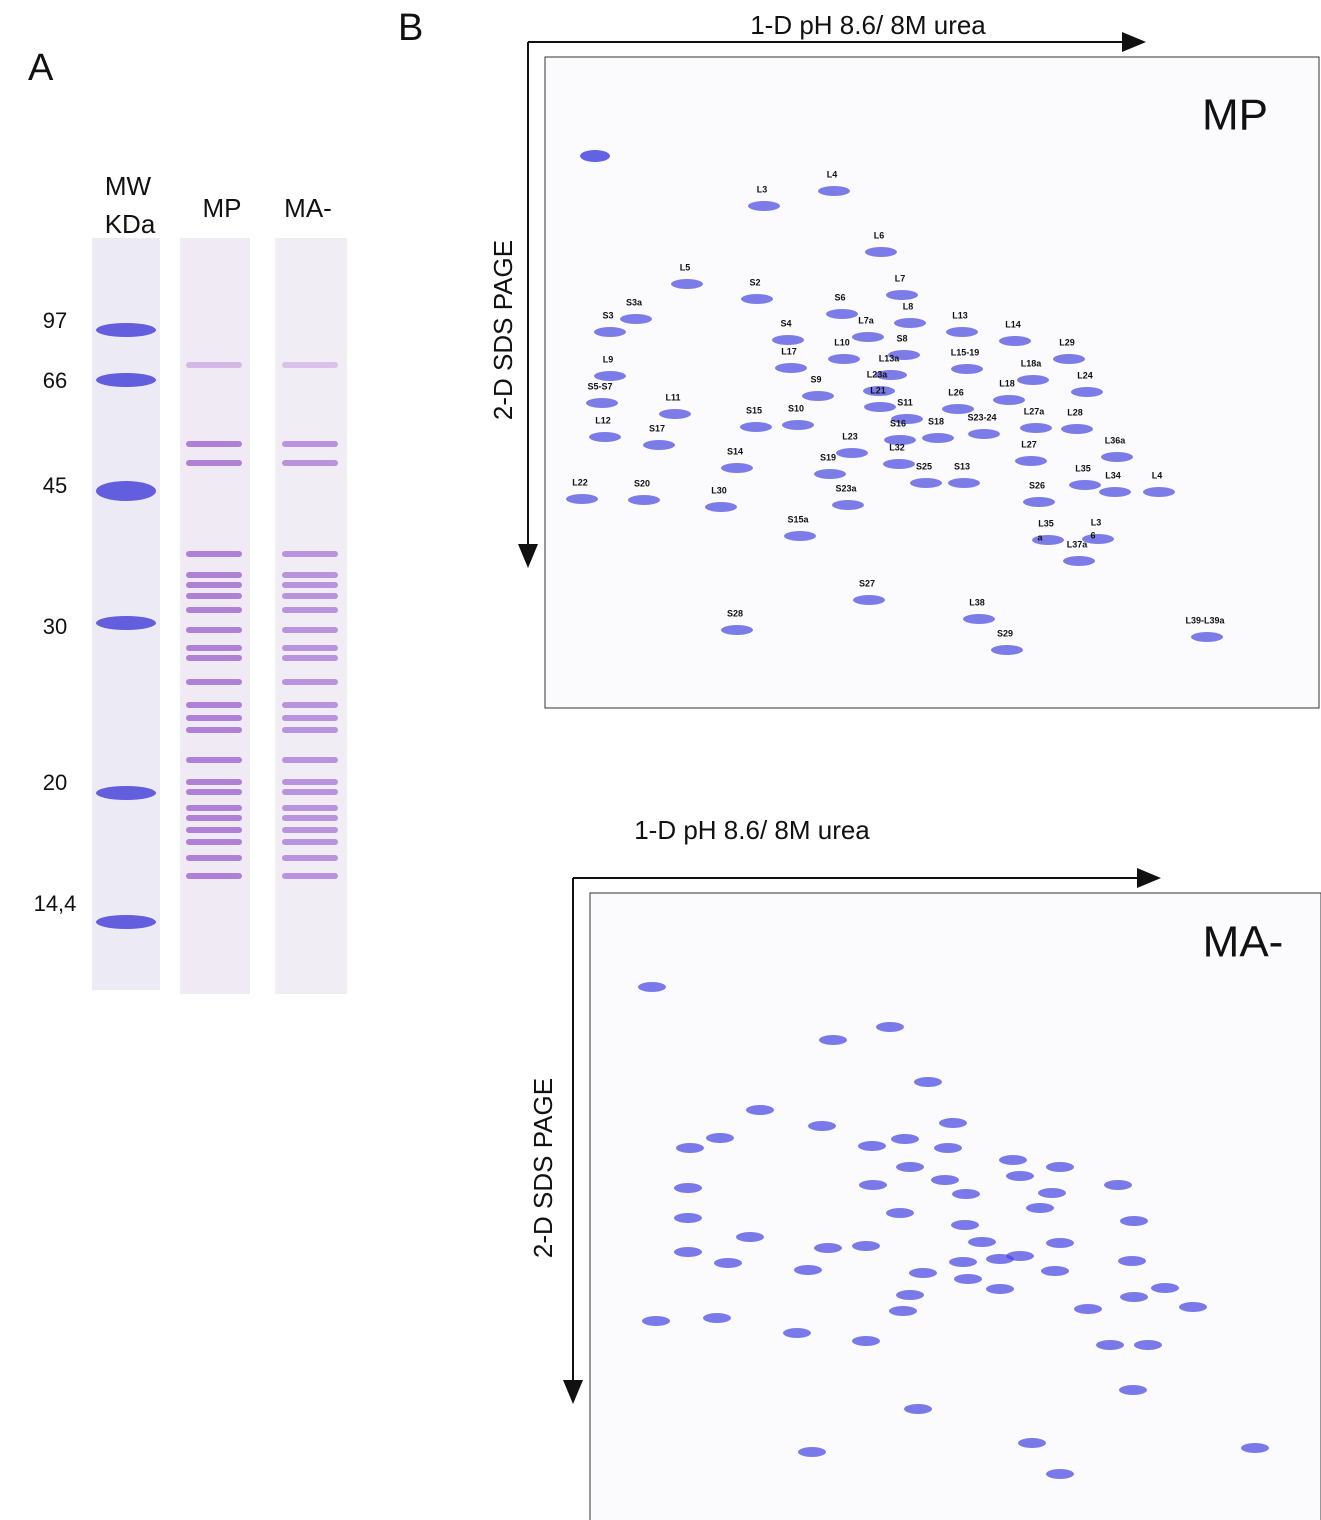 The width and height of the screenshot is (1321, 1520). I want to click on spot-label: S25, so click(924, 466).